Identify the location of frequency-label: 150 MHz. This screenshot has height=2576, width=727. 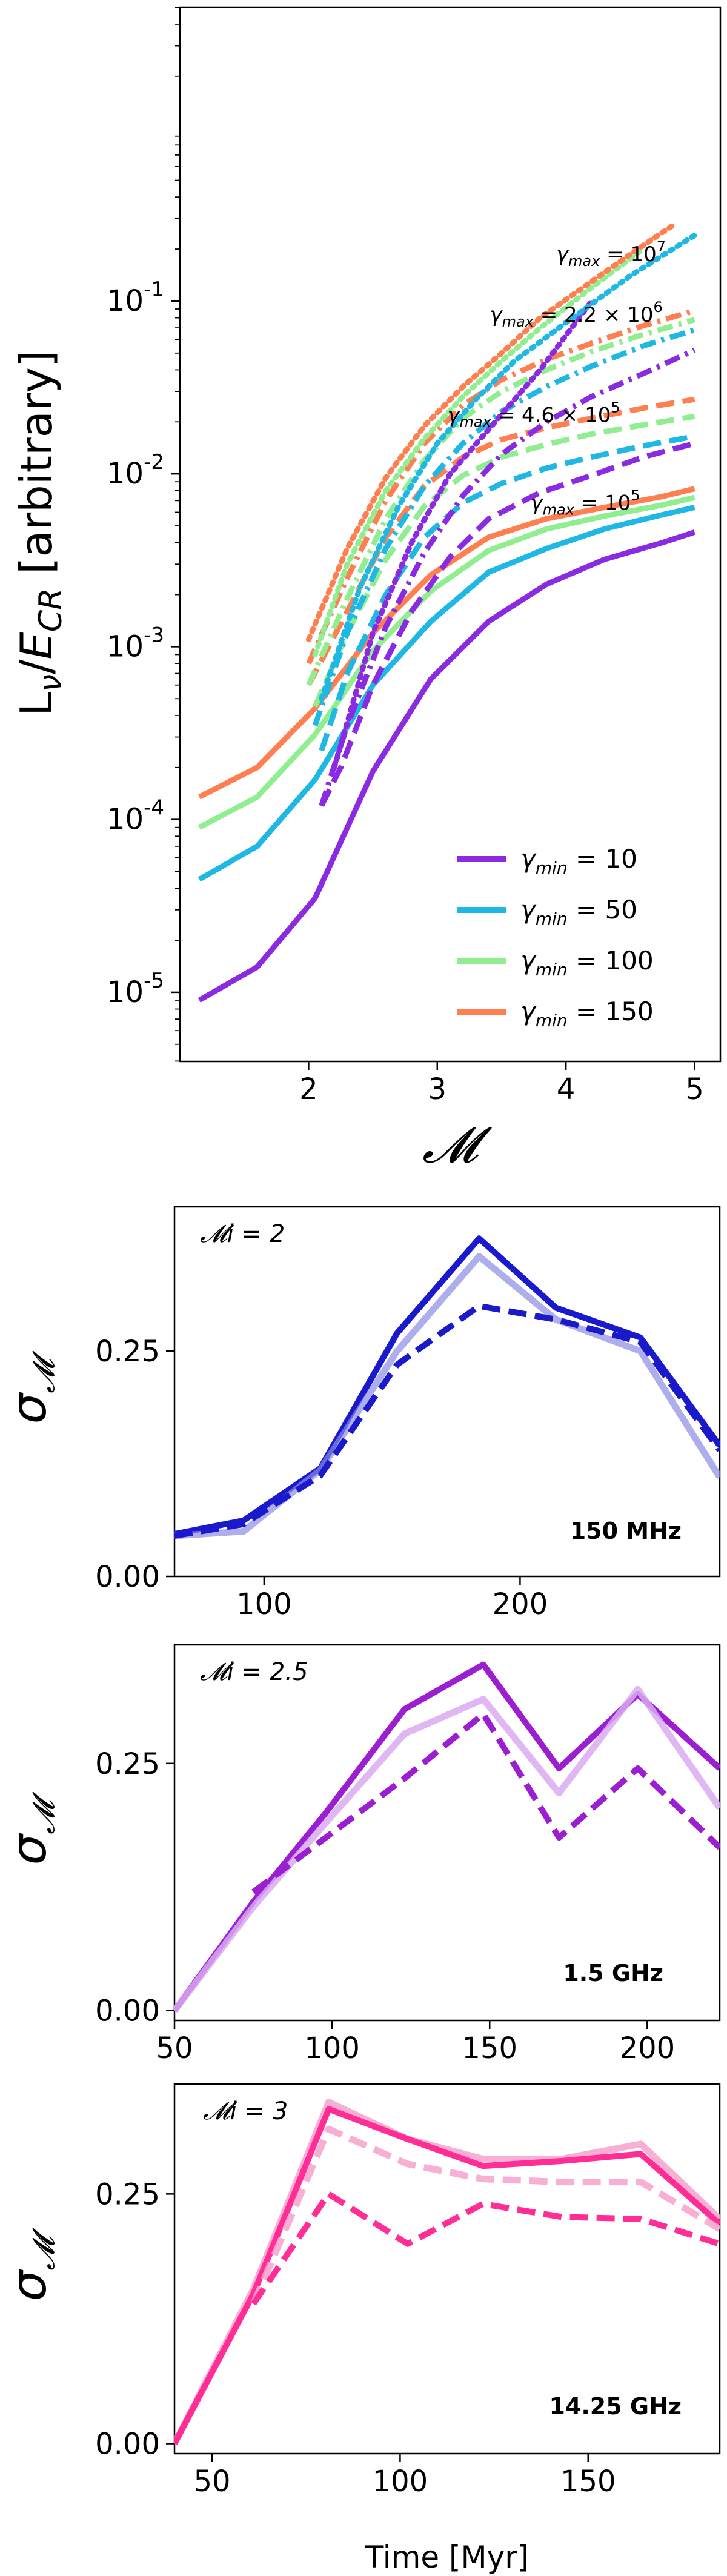
(626, 1531).